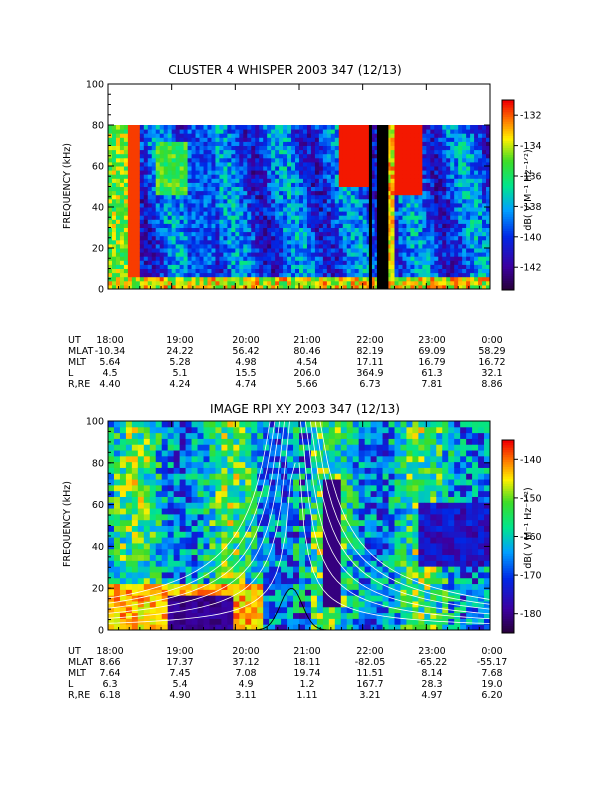 The width and height of the screenshot is (600, 800). Describe the element at coordinates (491, 340) in the screenshot. I see `ephemeris-value: 0:00` at that location.